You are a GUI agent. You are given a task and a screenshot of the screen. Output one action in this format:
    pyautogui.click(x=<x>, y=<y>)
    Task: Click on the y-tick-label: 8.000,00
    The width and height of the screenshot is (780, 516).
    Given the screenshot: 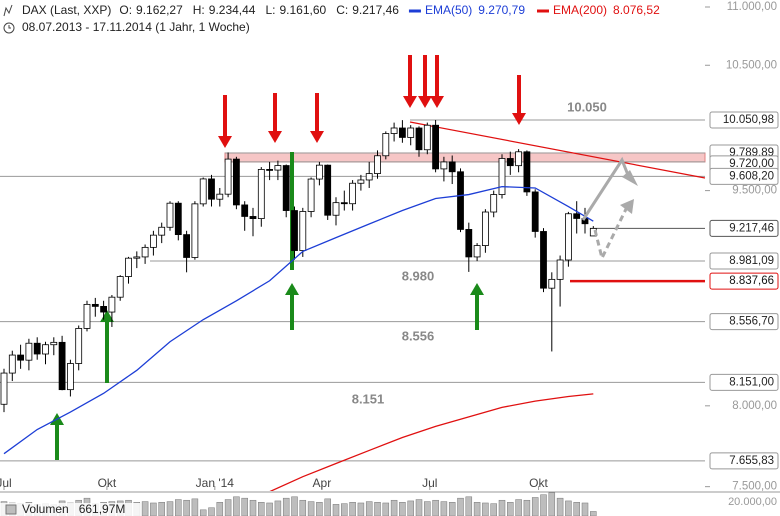 What is the action you would take?
    pyautogui.click(x=754, y=406)
    